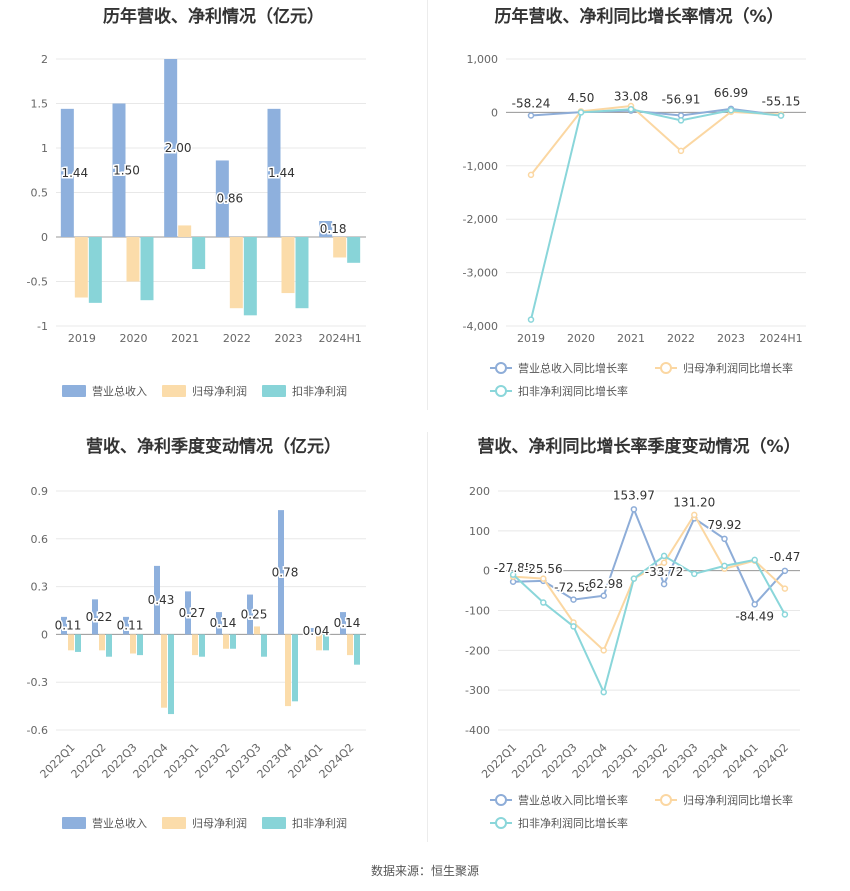 This screenshot has height=891, width=850. I want to click on y-tick-label: 200, so click(479, 491).